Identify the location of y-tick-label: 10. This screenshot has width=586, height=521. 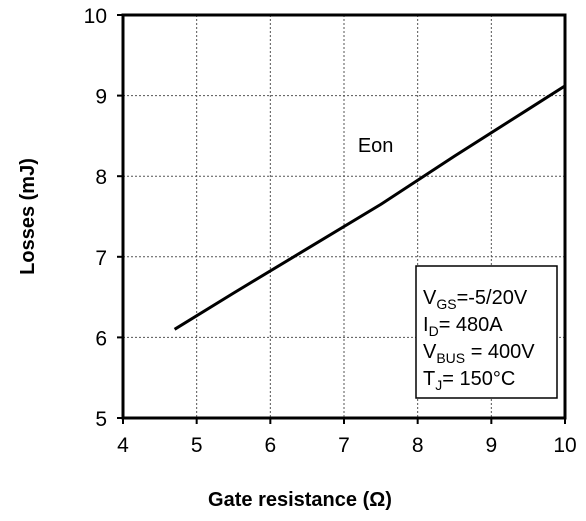
(95, 16).